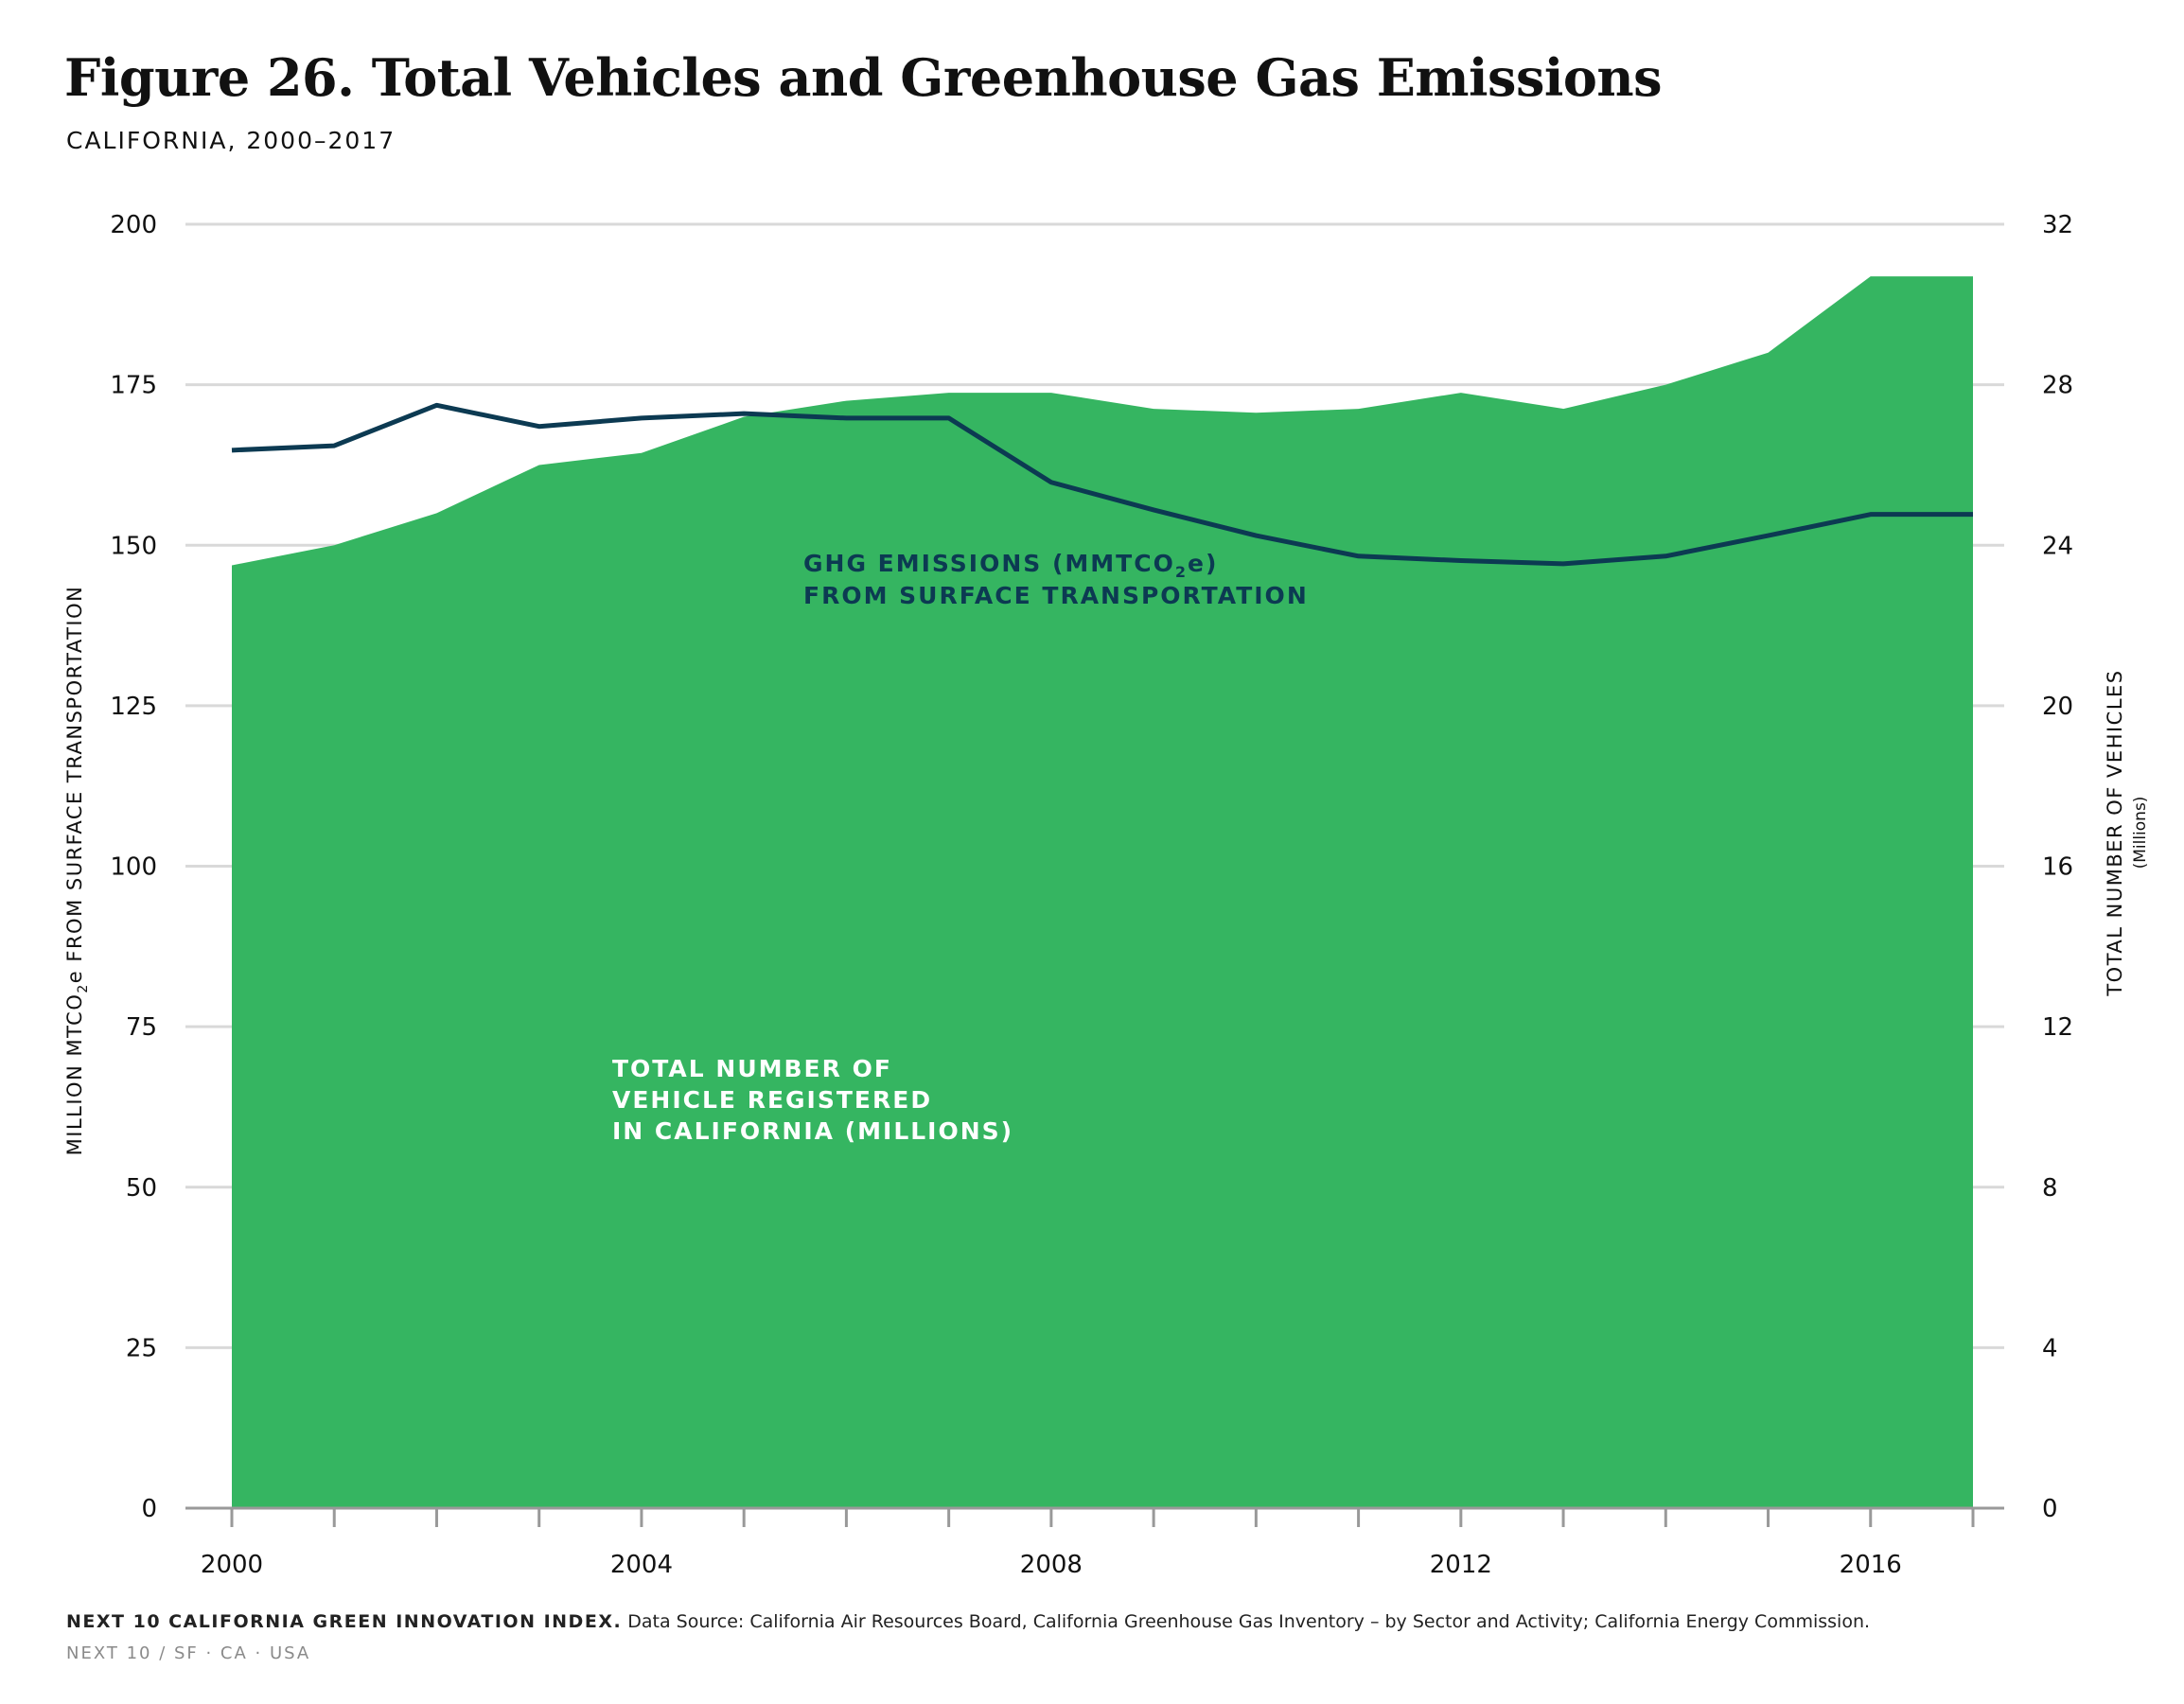  I want to click on vehicles-annotation-line3: IN CALIFORNIA (MILLIONS), so click(812, 1131).